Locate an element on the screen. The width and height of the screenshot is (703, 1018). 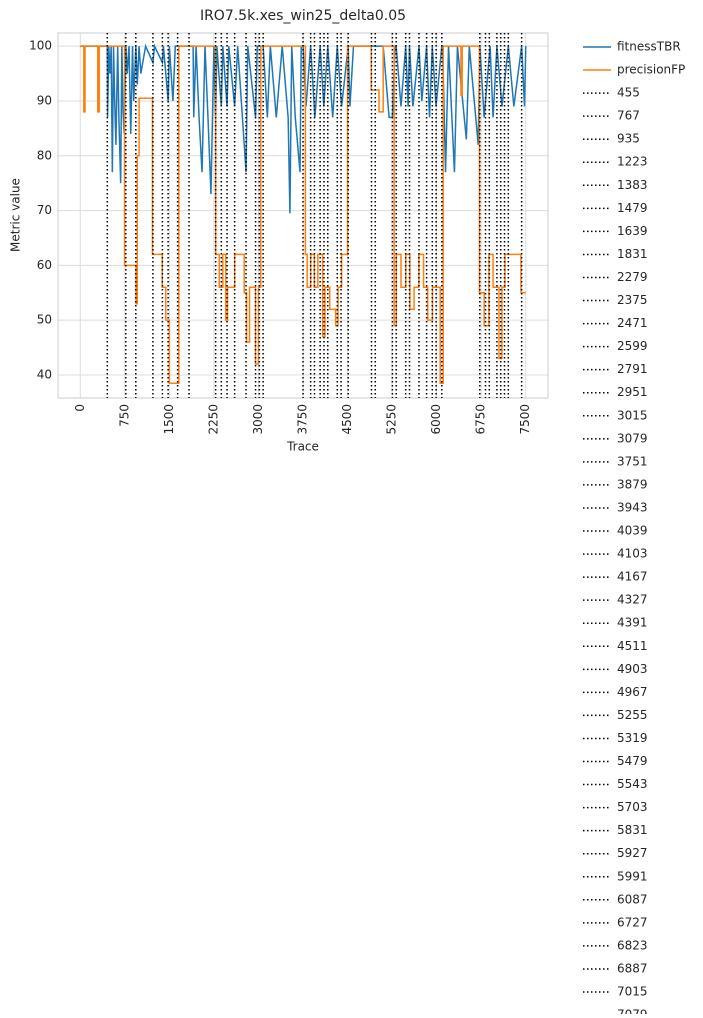
legend-label: 5255 is located at coordinates (632, 715).